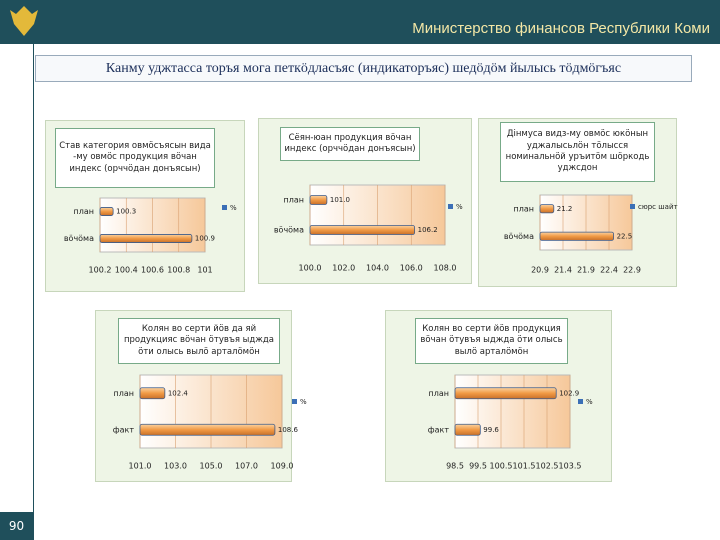  What do you see at coordinates (343, 268) in the screenshot?
I see `x-tick-label: 102.0` at bounding box center [343, 268].